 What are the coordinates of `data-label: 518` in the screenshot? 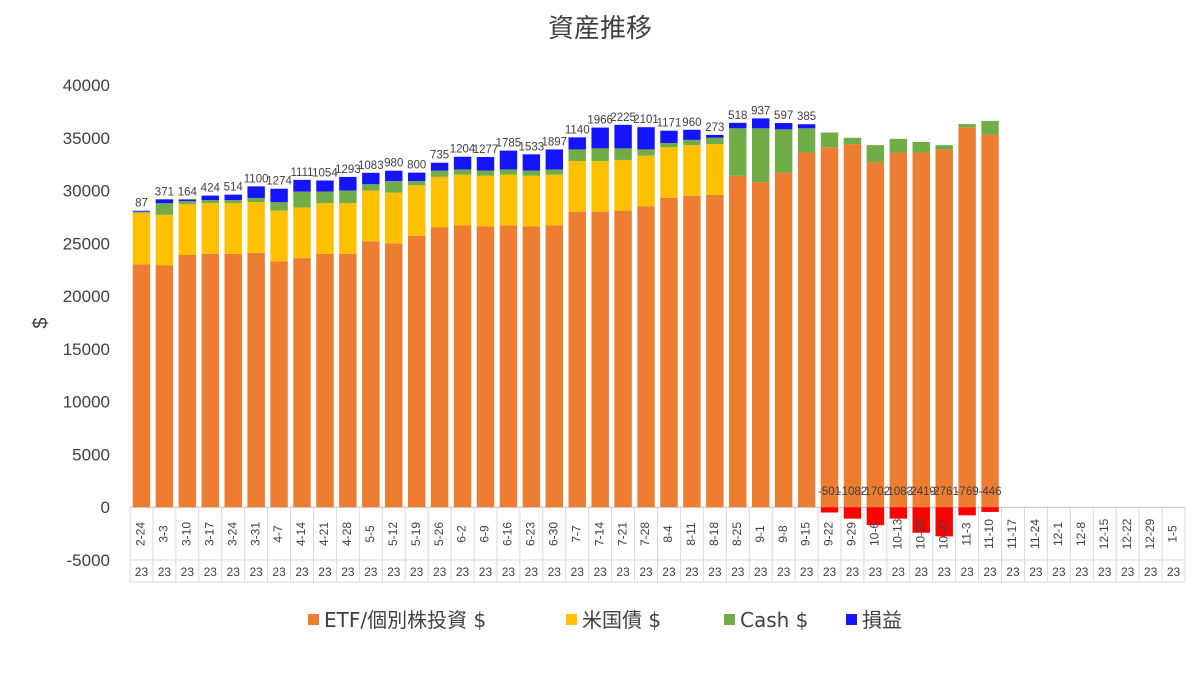 It's located at (737, 116).